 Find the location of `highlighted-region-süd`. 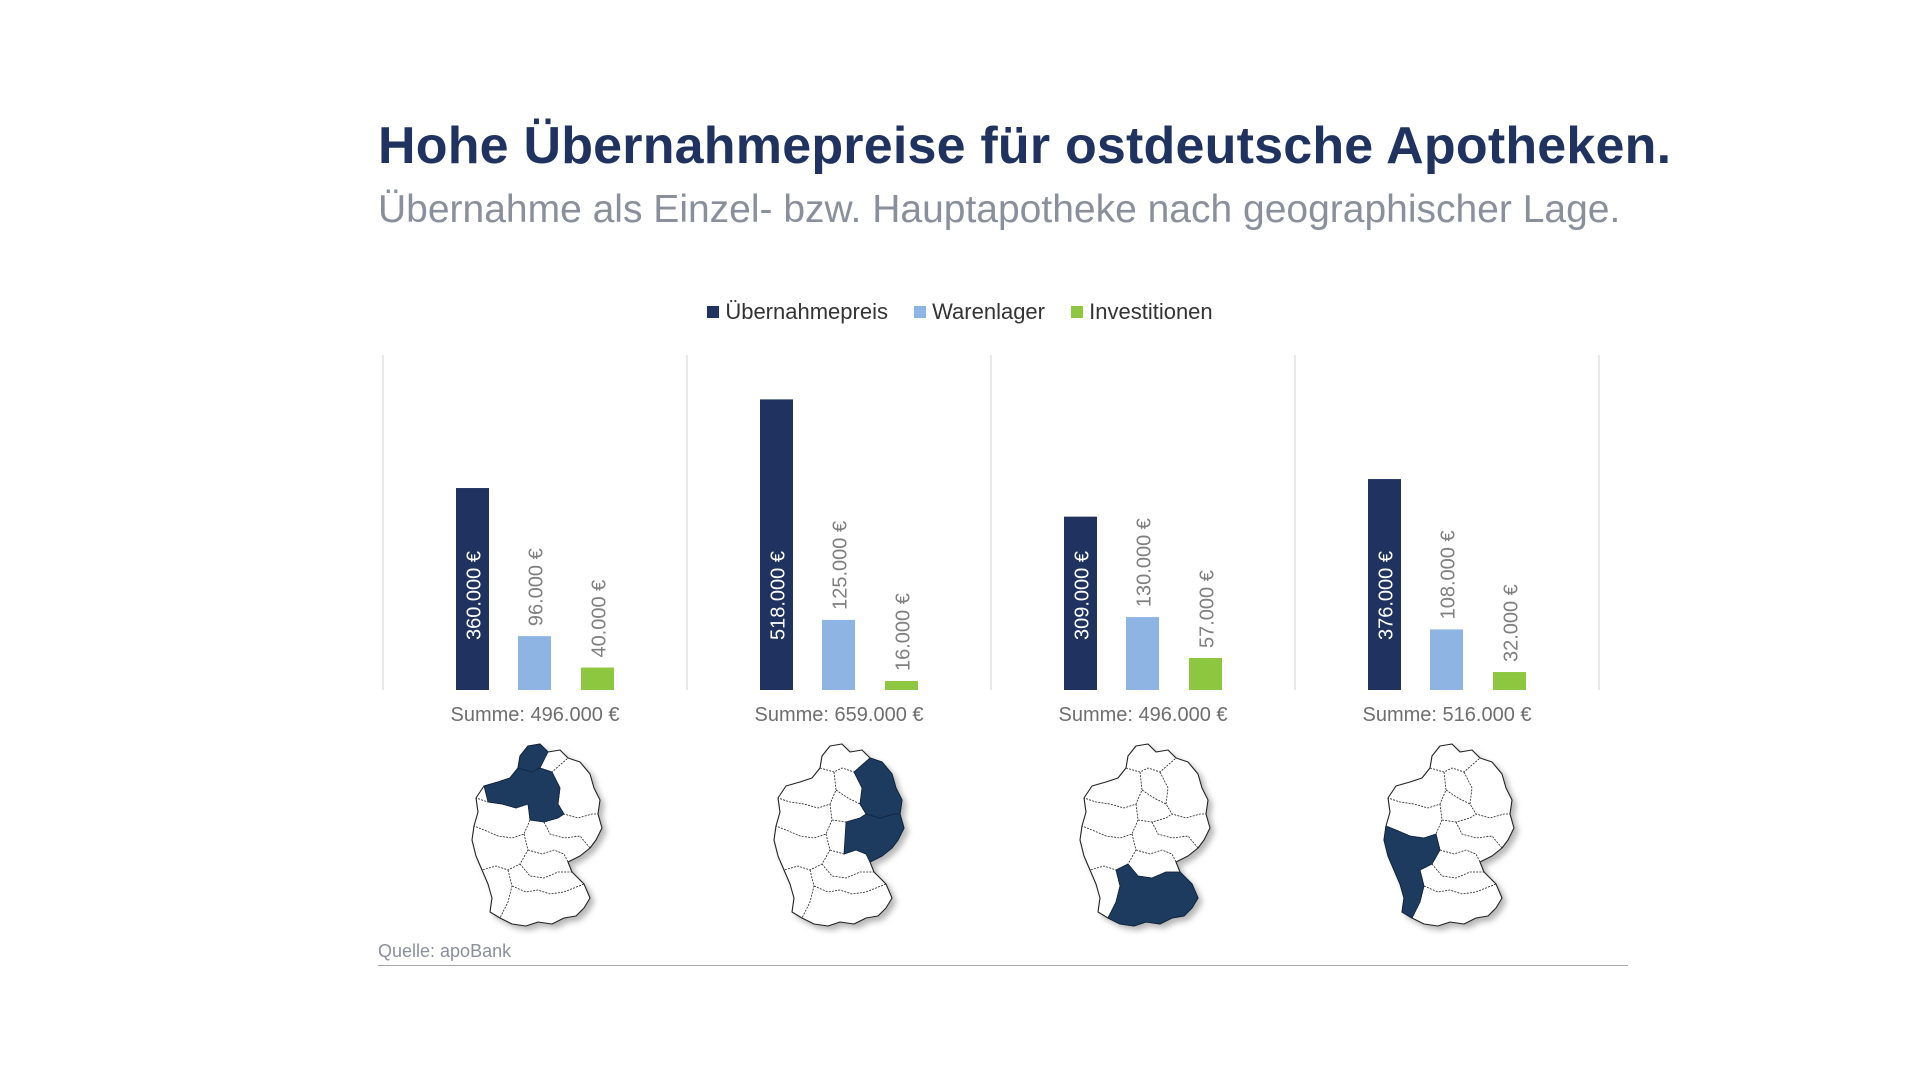

highlighted-region-süd is located at coordinates (1153, 895).